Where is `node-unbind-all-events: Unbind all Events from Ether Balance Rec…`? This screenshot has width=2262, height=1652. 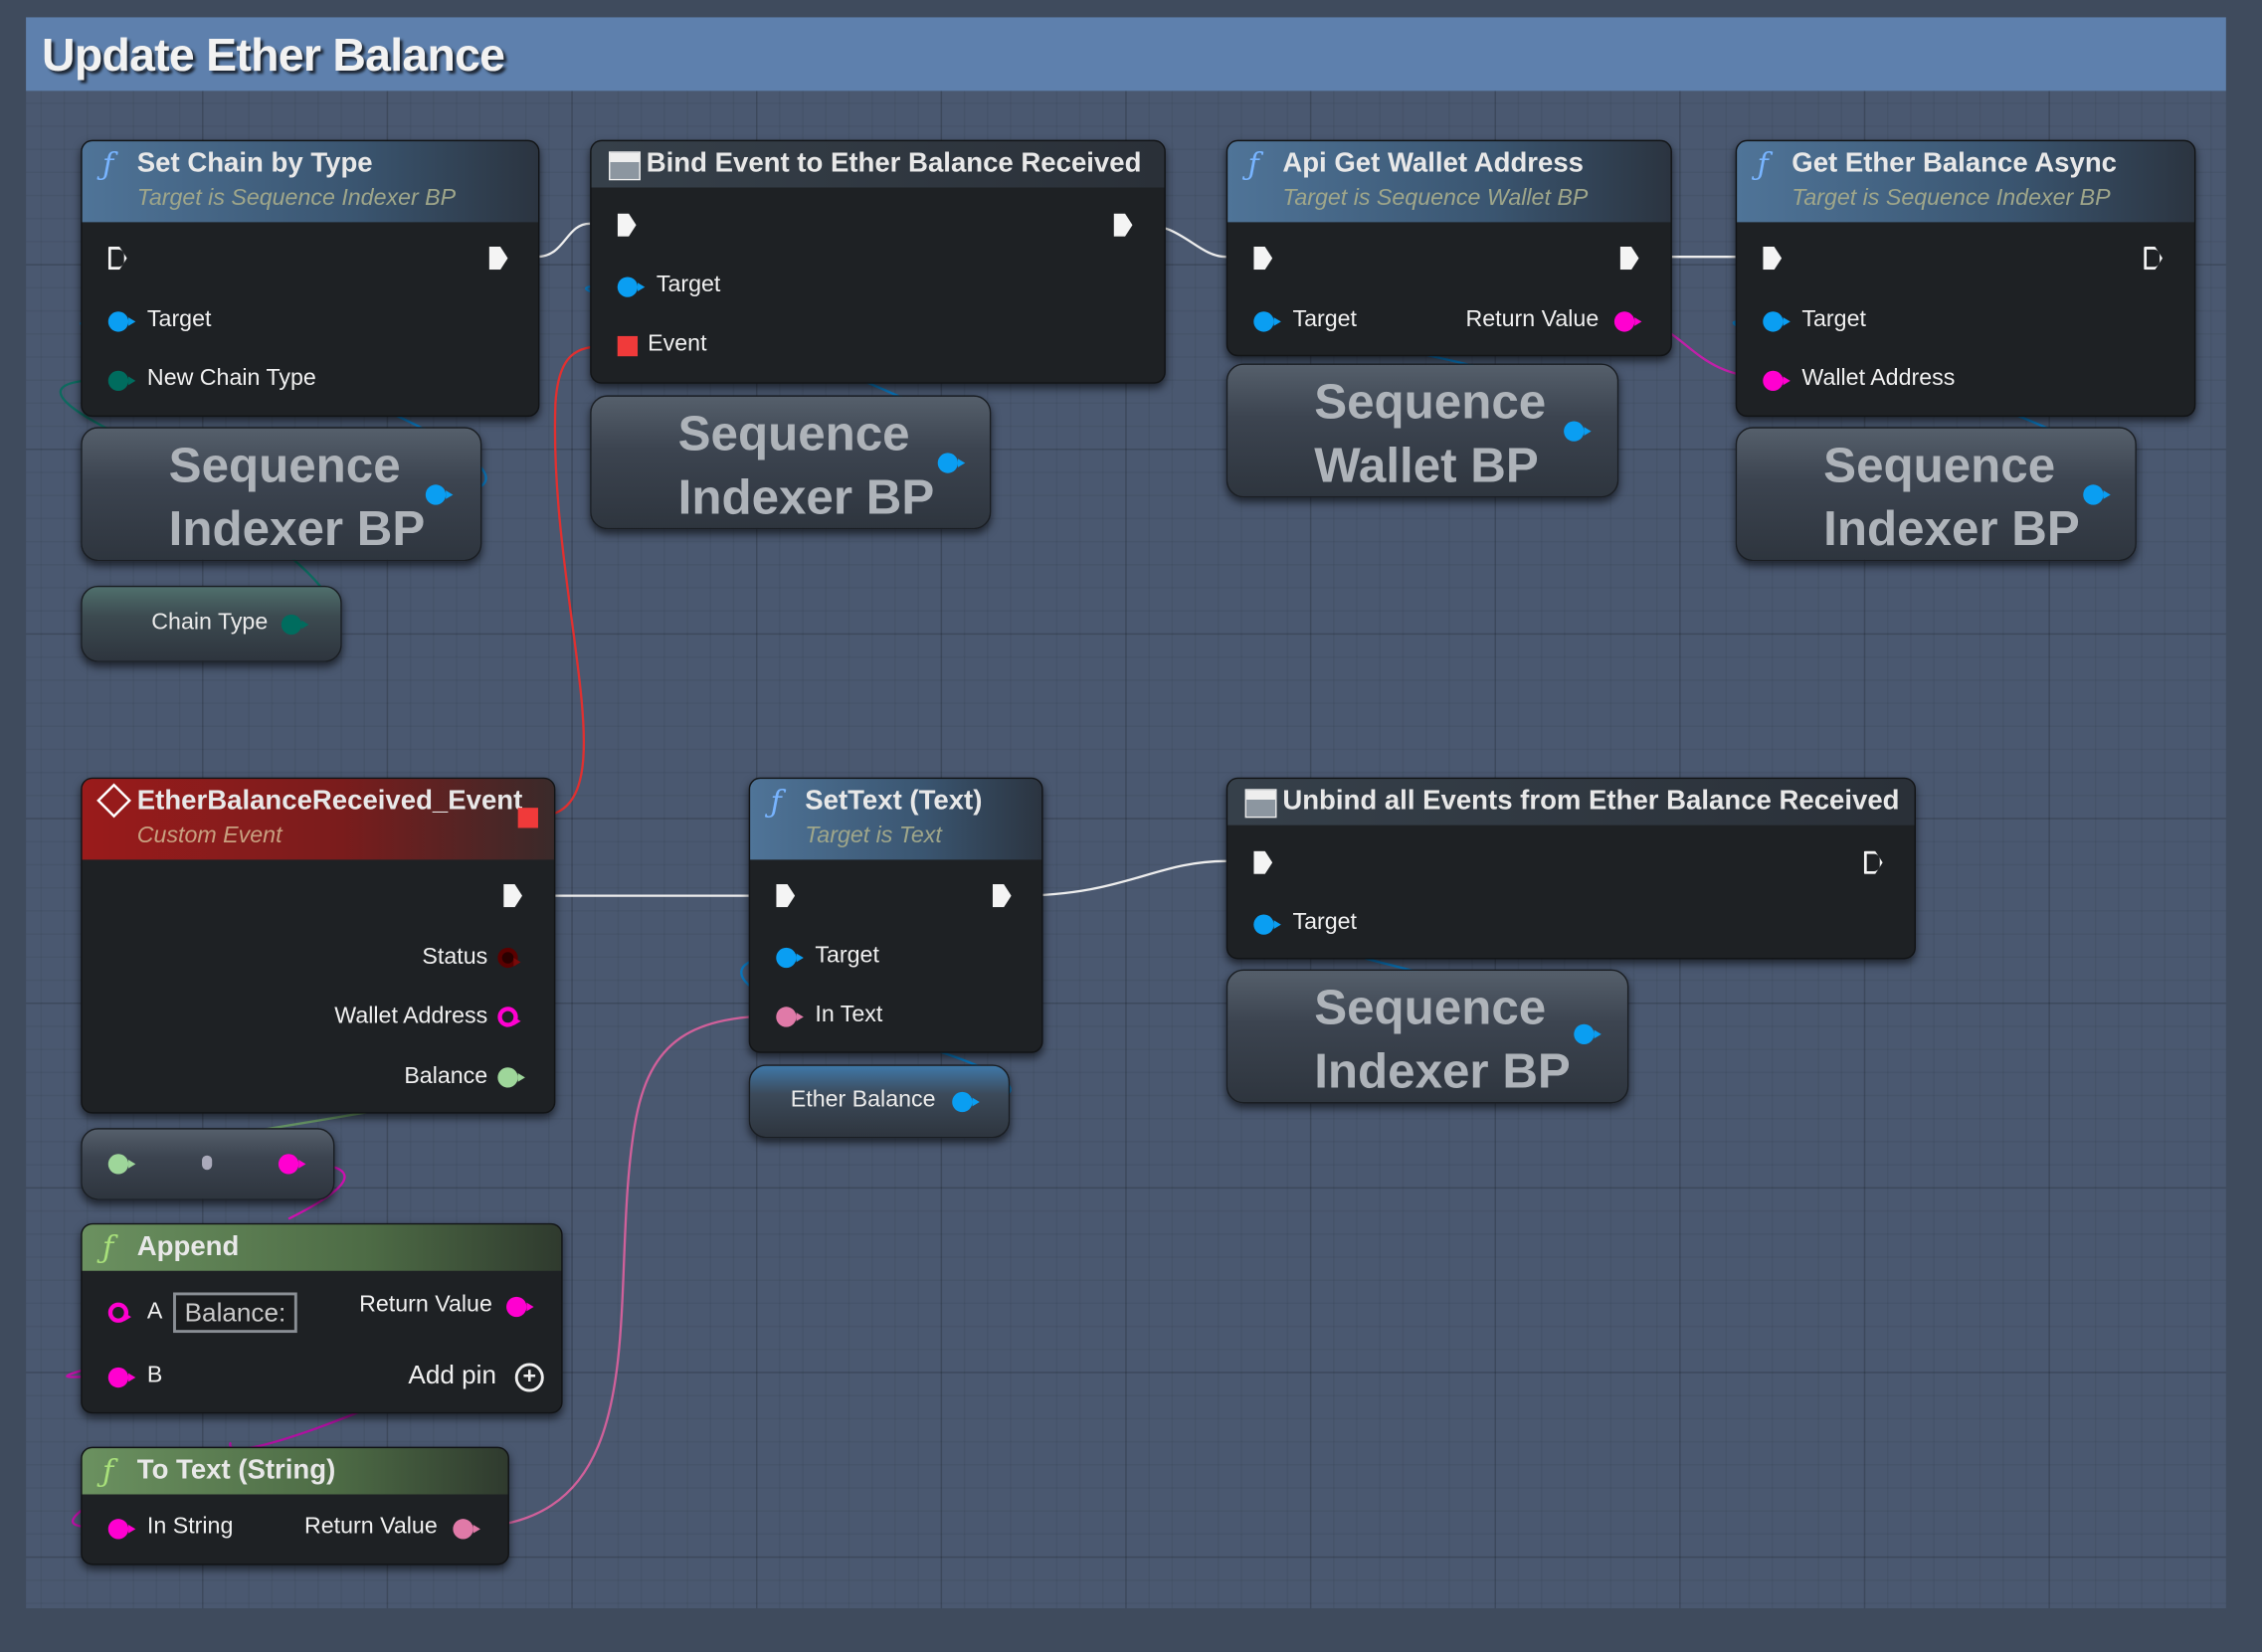 node-unbind-all-events: Unbind all Events from Ether Balance Rec… is located at coordinates (1571, 868).